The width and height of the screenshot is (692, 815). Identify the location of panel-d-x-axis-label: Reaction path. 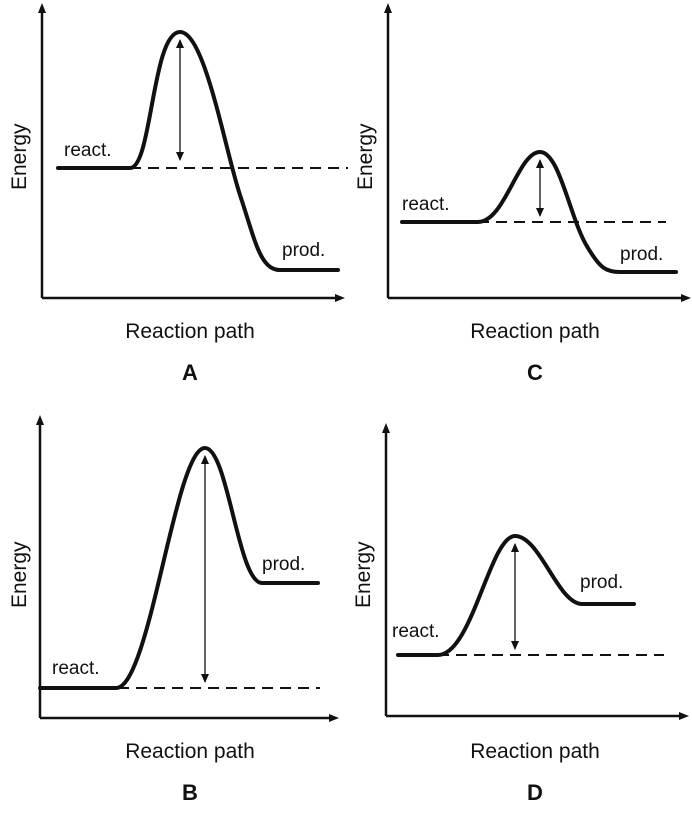
(535, 751).